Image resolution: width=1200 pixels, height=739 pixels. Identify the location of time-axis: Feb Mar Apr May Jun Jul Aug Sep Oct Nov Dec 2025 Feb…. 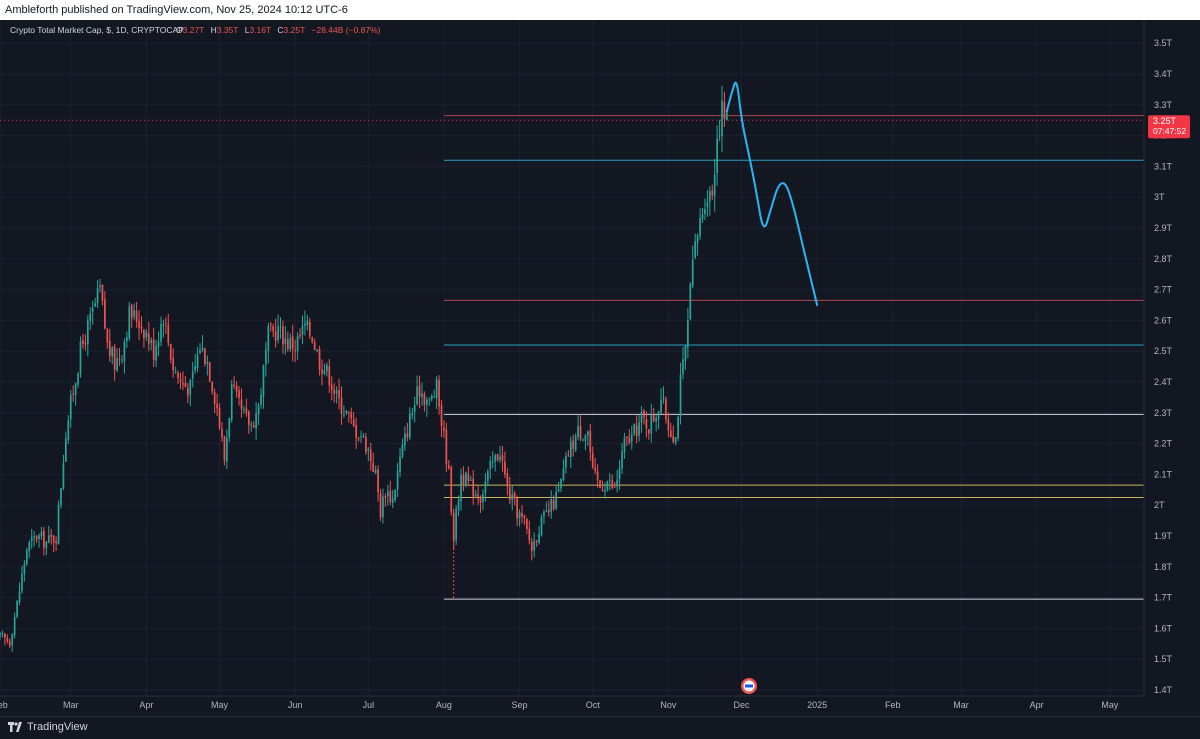
(572, 702).